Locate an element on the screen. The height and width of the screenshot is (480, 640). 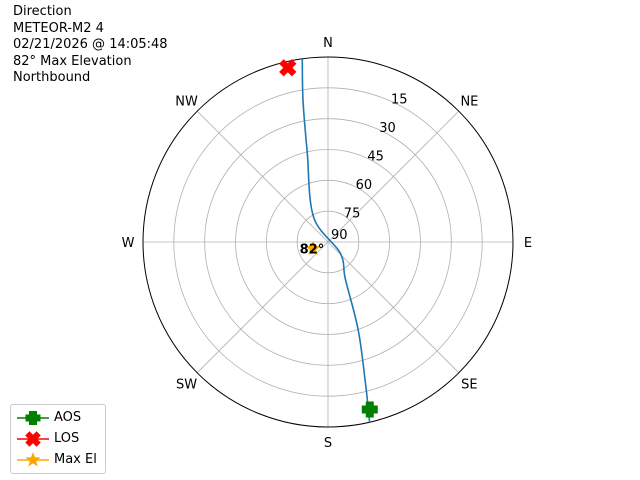
info-direction: Northbound is located at coordinates (52, 77).